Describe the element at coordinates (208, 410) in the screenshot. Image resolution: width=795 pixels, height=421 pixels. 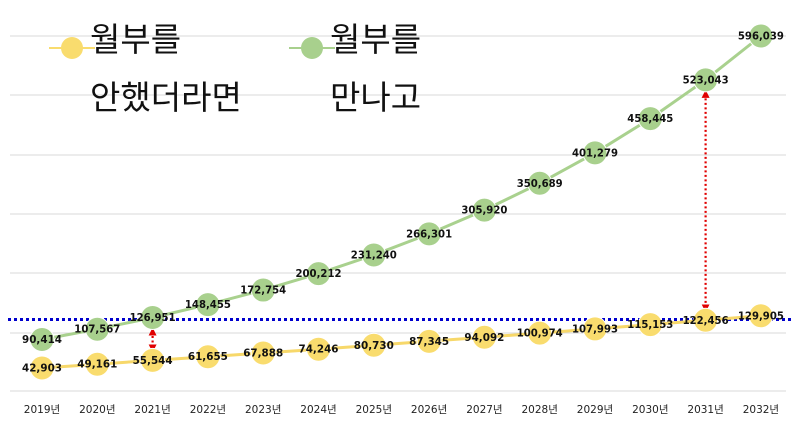
I see `x-tick-label: 2022년` at that location.